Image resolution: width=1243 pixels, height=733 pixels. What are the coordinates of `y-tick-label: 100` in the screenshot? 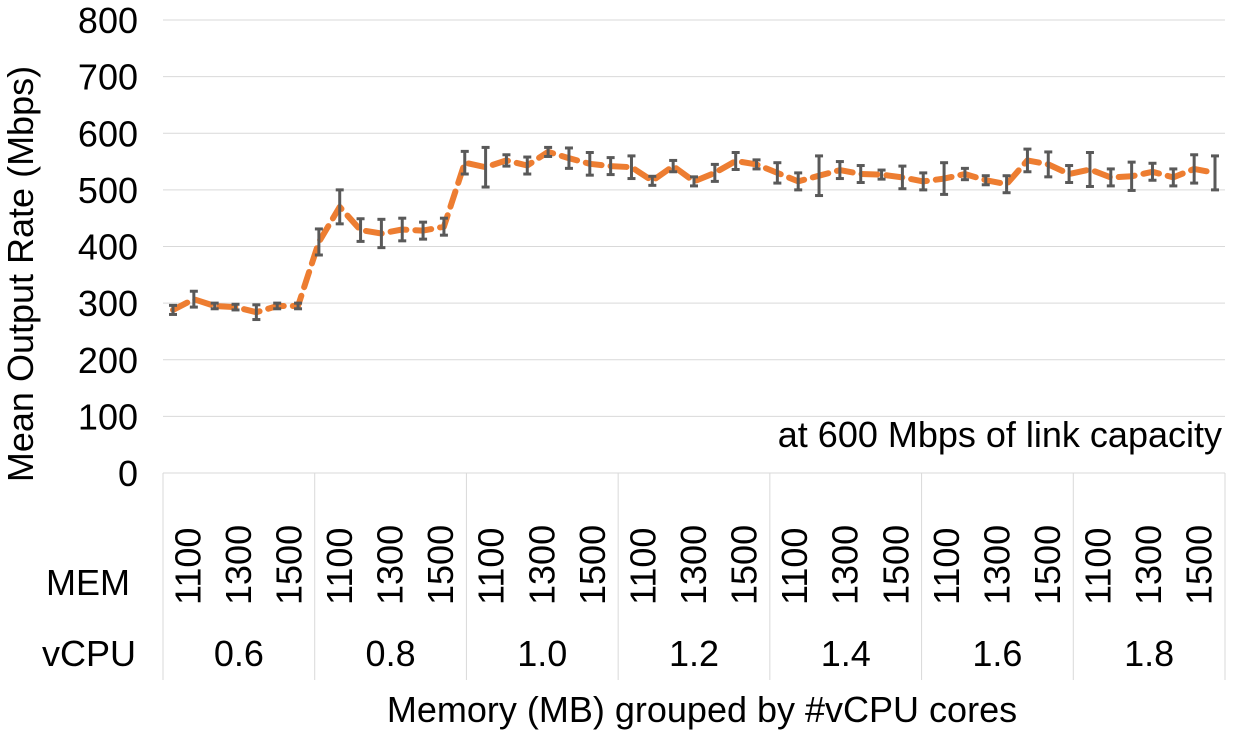 It's located at (108, 416).